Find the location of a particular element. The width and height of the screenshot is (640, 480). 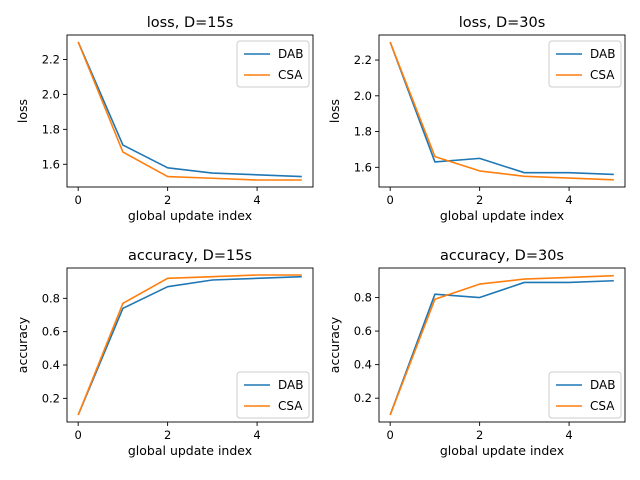

chart-title: loss, D=30s is located at coordinates (502, 23).